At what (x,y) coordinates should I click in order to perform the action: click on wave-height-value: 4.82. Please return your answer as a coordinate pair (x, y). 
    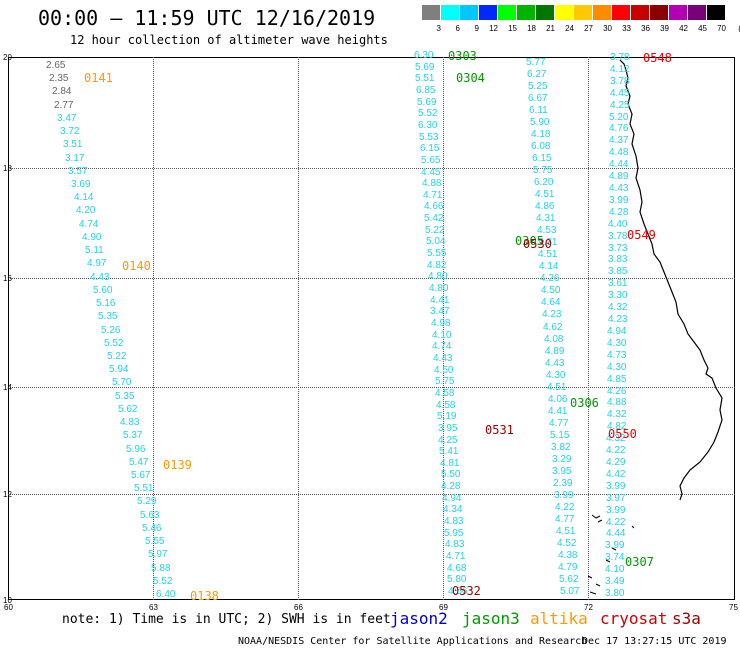
    Looking at the image, I should click on (617, 426).